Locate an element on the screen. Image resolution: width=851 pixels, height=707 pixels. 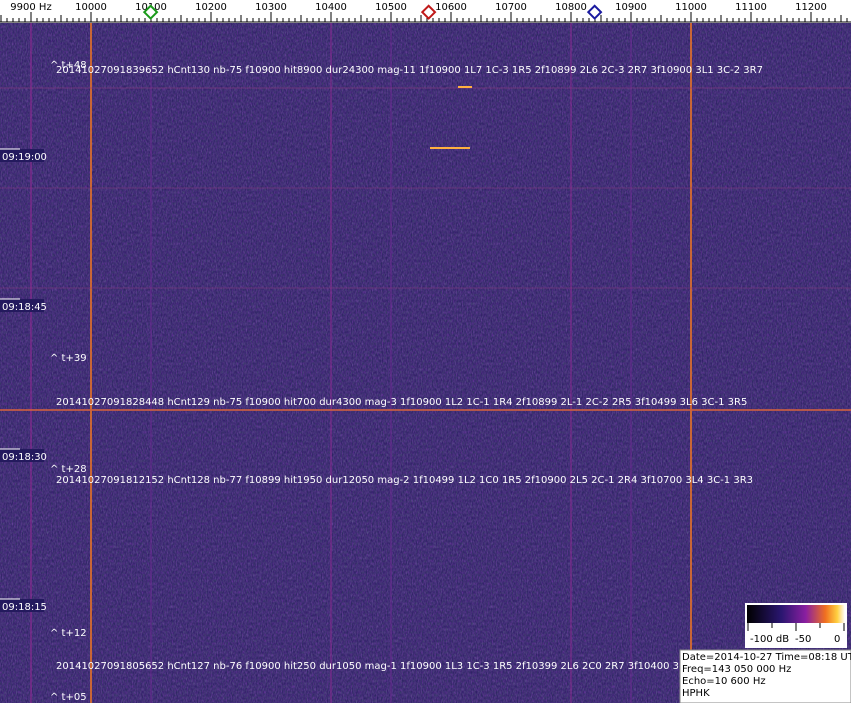
freq-label: 11100 is located at coordinates (751, 7).